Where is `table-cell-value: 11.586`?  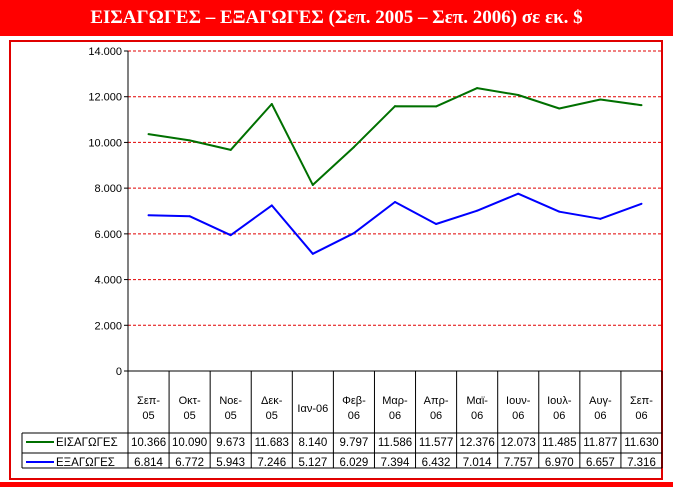 table-cell-value: 11.586 is located at coordinates (395, 443).